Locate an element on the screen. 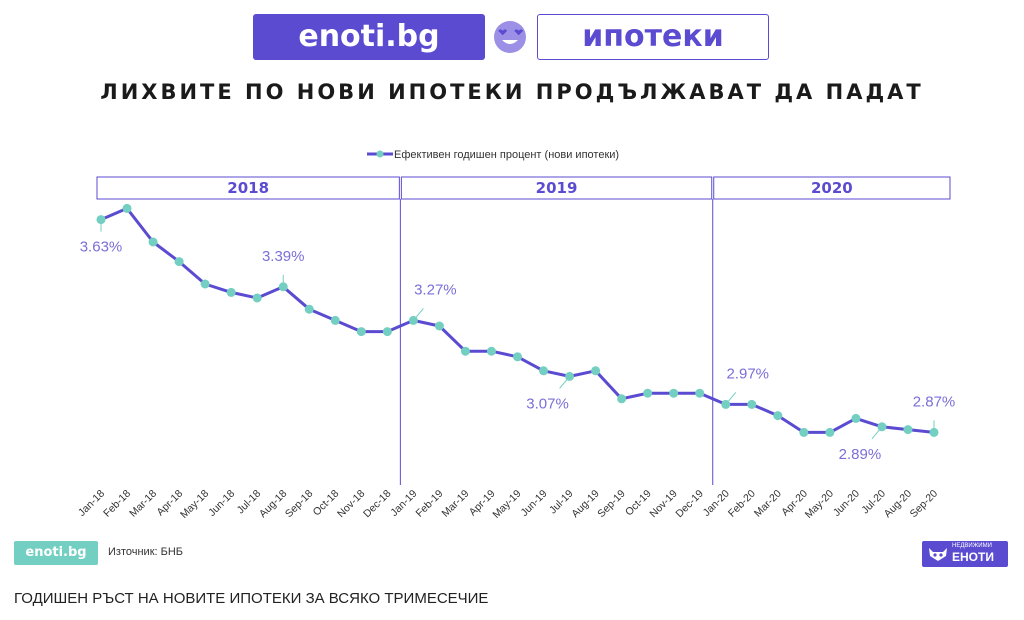 The height and width of the screenshot is (620, 1024). legend: Ефективен годишен процент (нови ипотеки) is located at coordinates (493, 155).